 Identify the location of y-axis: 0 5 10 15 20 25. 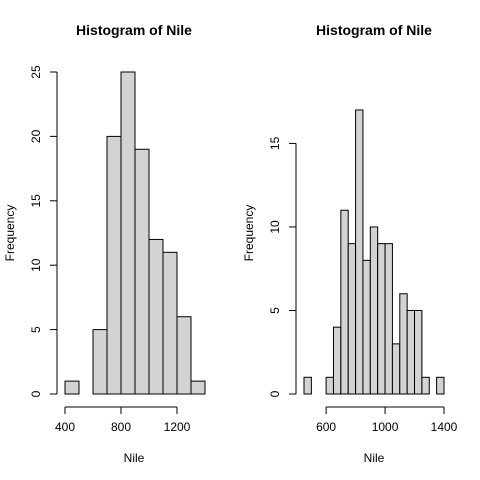
(43, 231).